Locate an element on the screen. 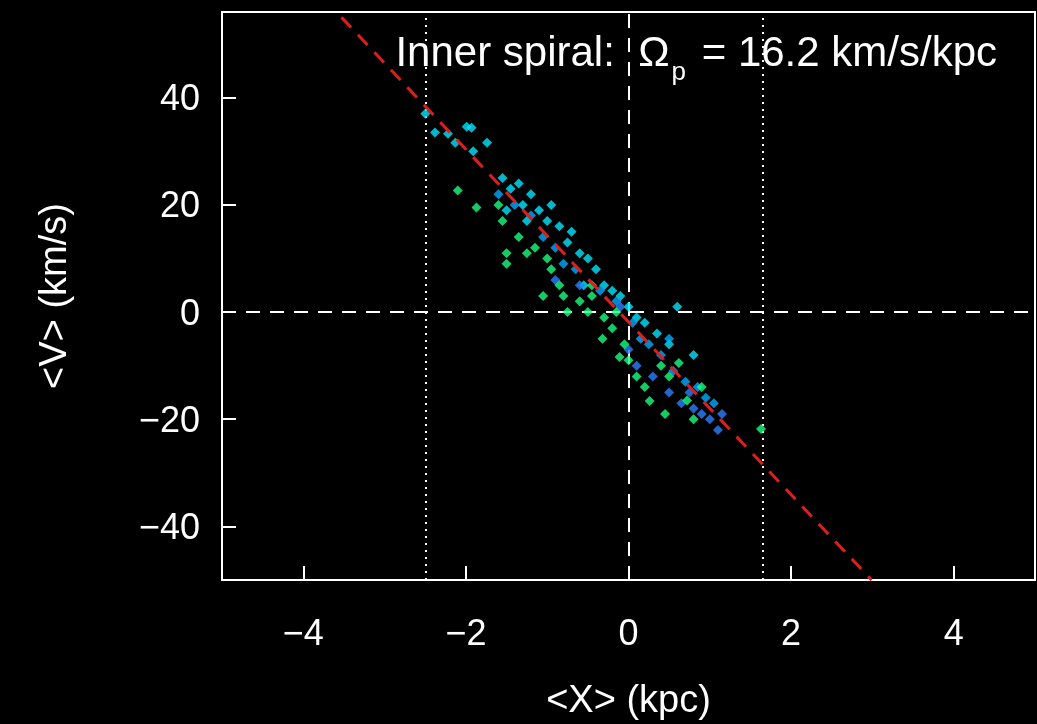 This screenshot has width=1037, height=724. x-tick-label: −4 is located at coordinates (303, 632).